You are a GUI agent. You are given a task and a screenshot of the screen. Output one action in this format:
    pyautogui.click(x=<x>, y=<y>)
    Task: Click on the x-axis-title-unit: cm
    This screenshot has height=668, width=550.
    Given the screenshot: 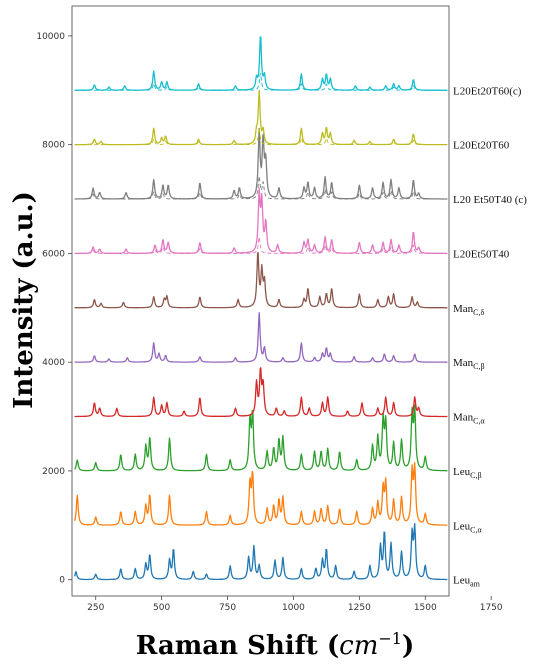 What is the action you would take?
    pyautogui.click(x=358, y=646)
    